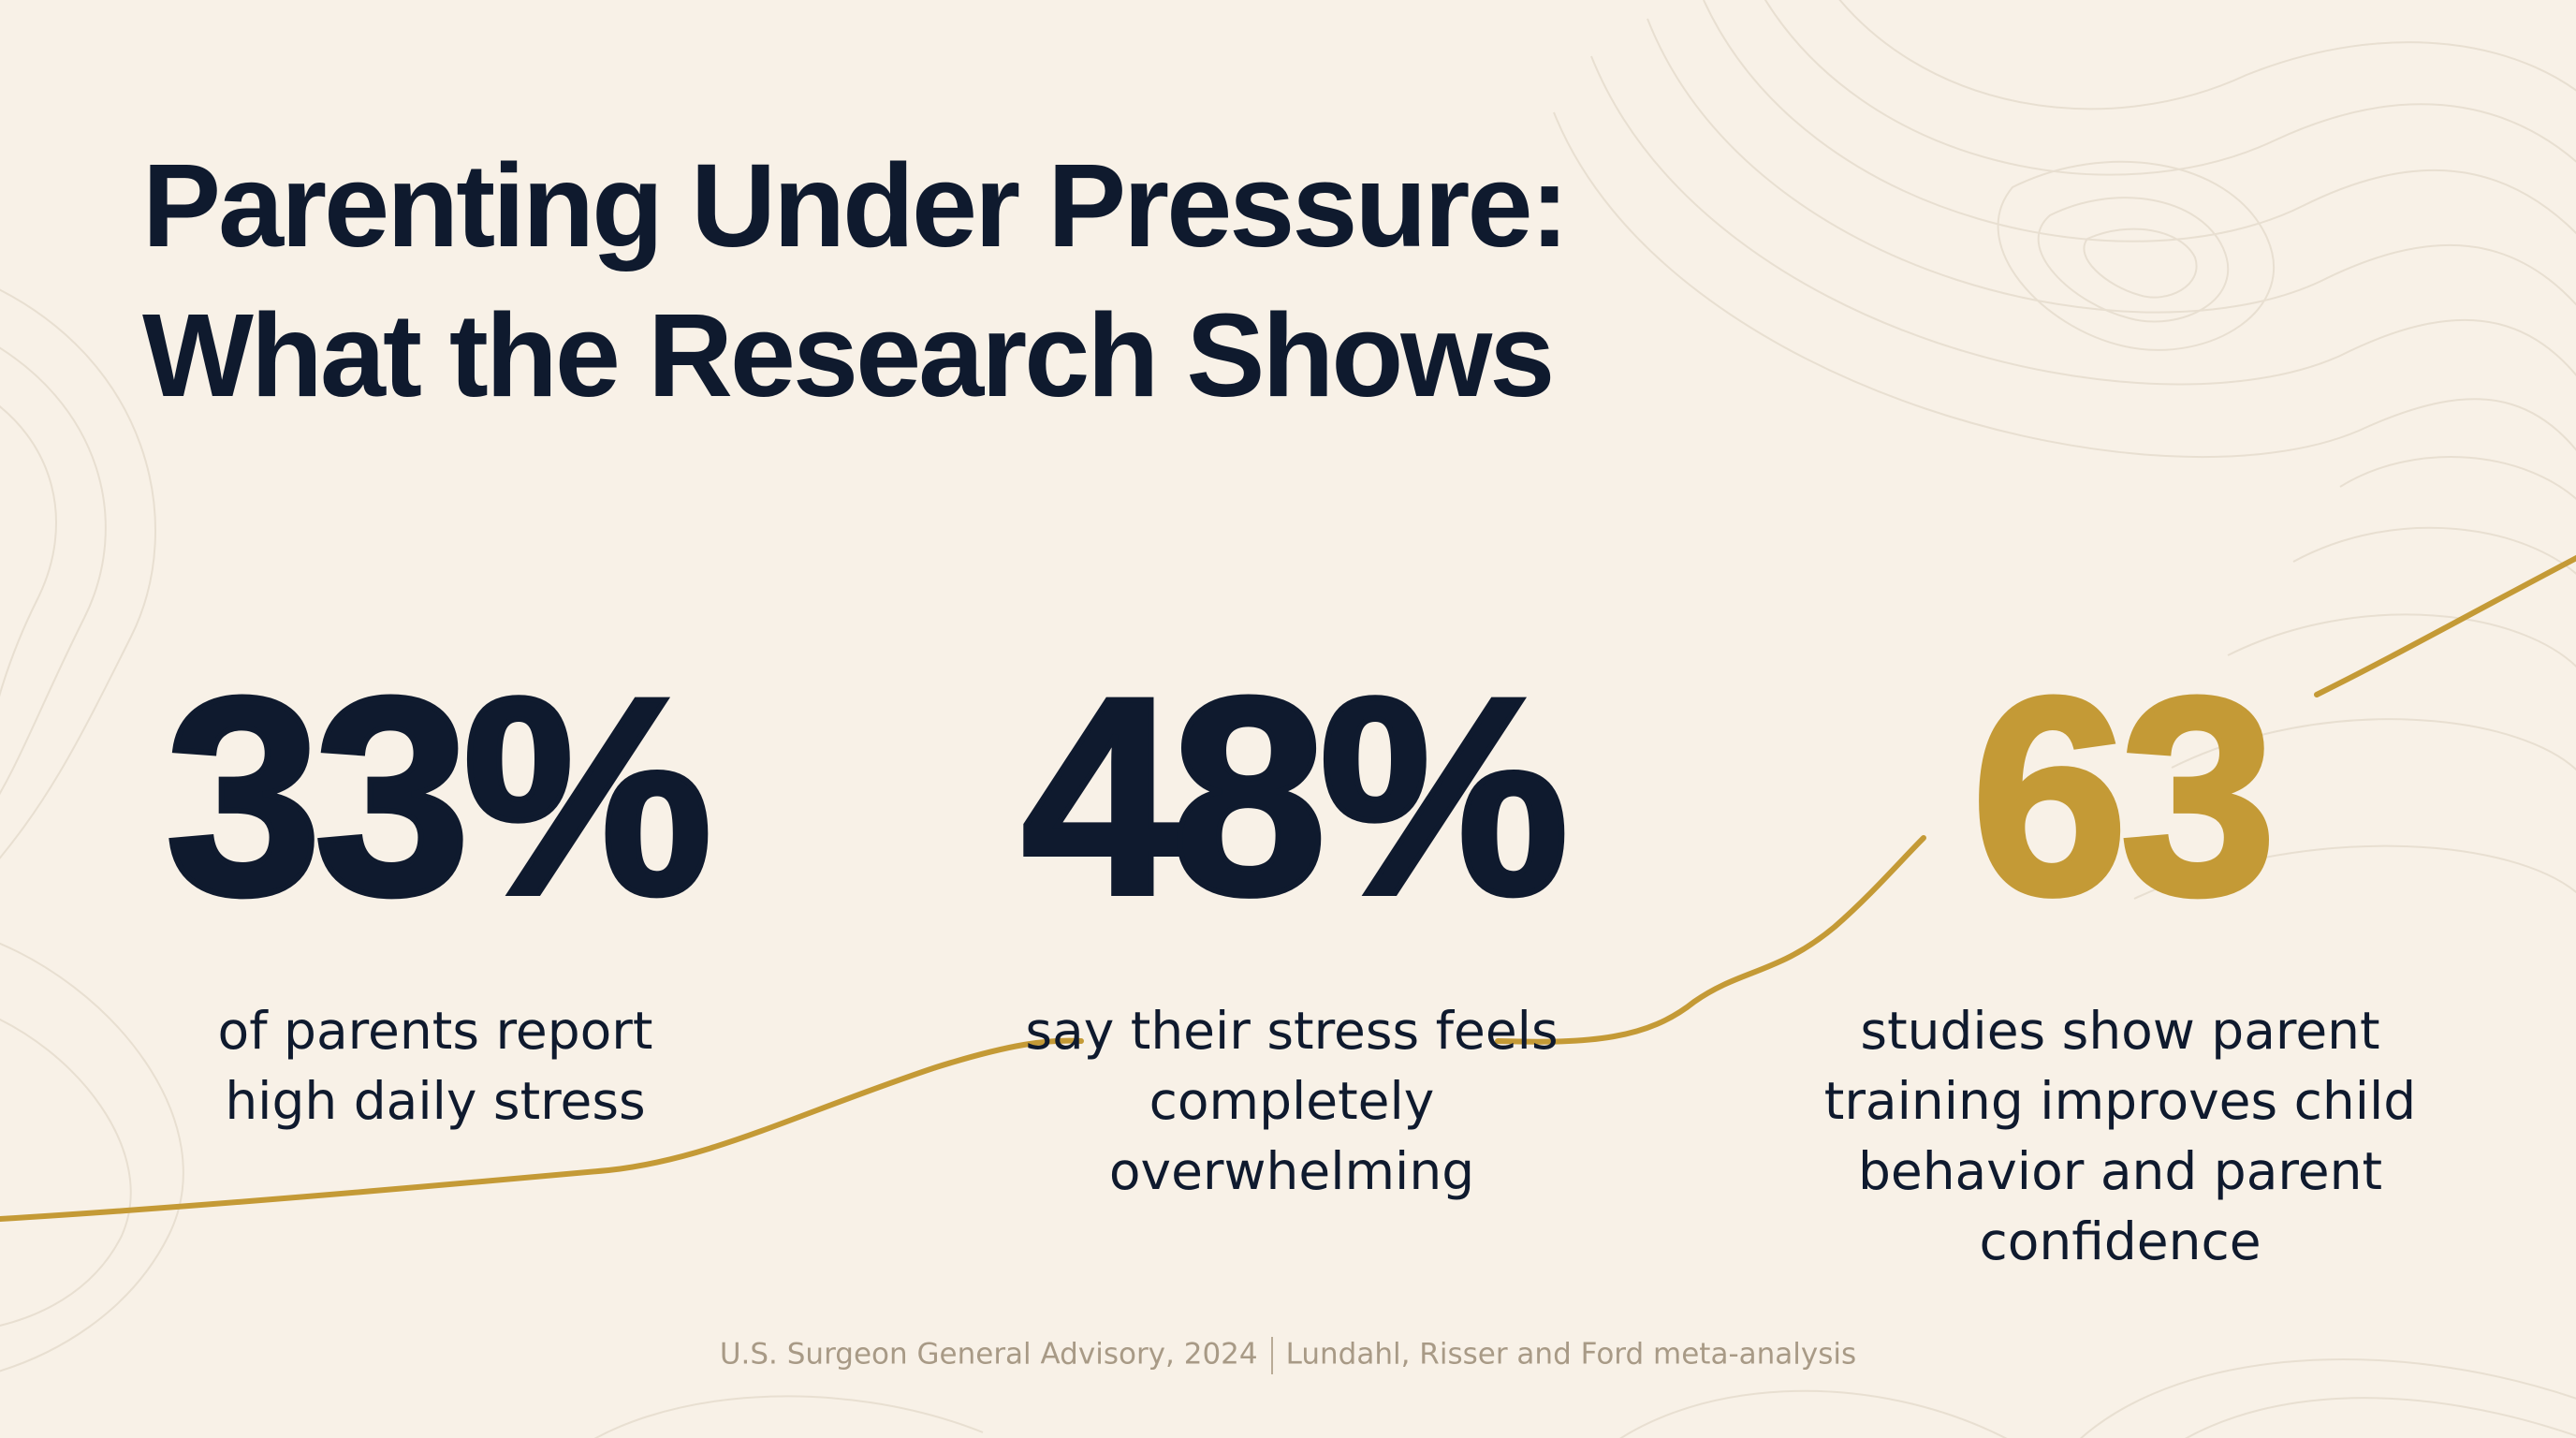 The height and width of the screenshot is (1438, 2576). Describe the element at coordinates (435, 1101) in the screenshot. I see `stat-label-line: high daily stress` at that location.